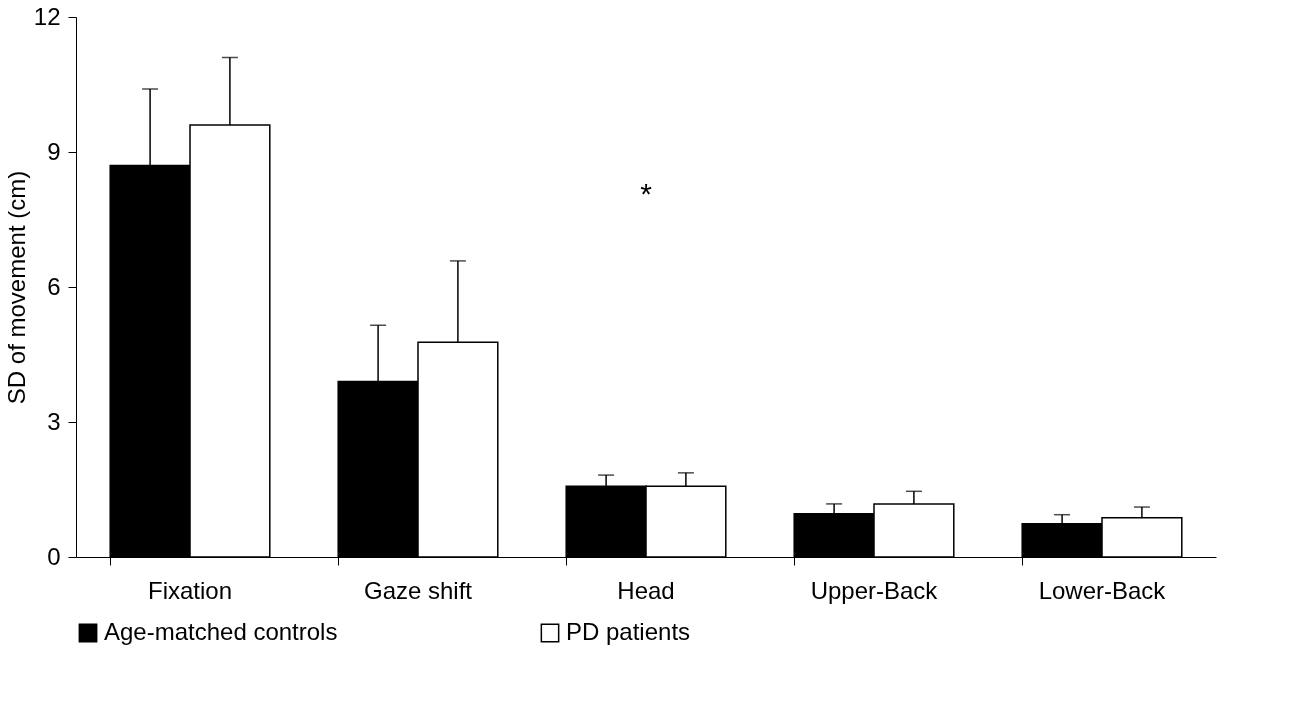 The width and height of the screenshot is (1298, 710). What do you see at coordinates (418, 590) in the screenshot?
I see `x-tick-label: Gaze shift` at bounding box center [418, 590].